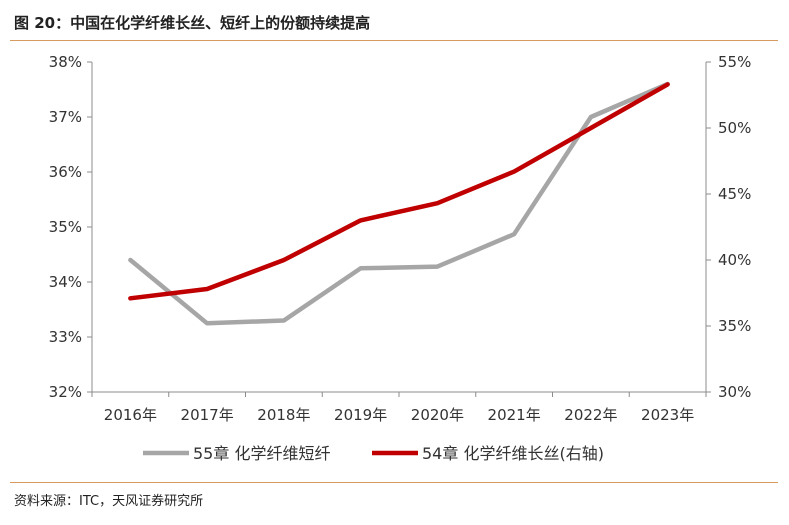 The height and width of the screenshot is (525, 789). What do you see at coordinates (360, 415) in the screenshot?
I see `x-tick-label: 2019年` at bounding box center [360, 415].